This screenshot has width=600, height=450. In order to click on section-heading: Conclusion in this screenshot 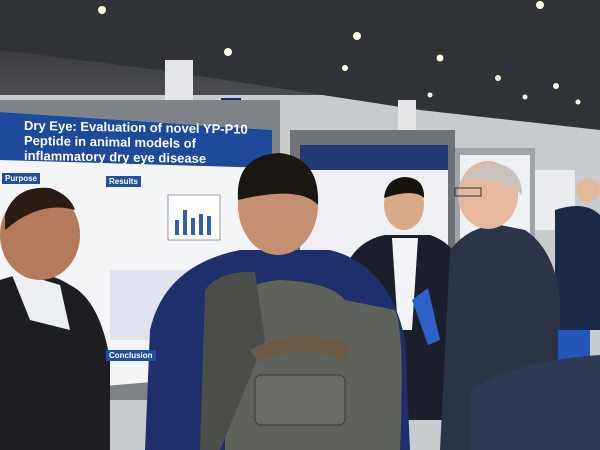, I will do `click(131, 355)`.